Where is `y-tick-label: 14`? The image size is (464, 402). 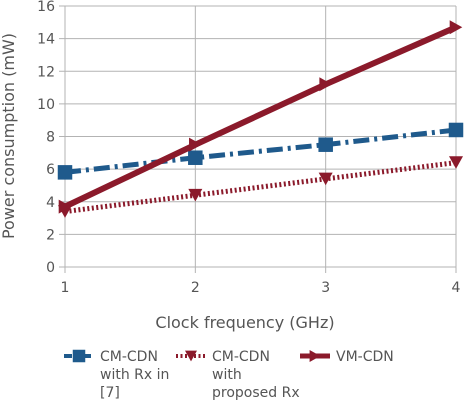
y-tick-label: 14 is located at coordinates (46, 40).